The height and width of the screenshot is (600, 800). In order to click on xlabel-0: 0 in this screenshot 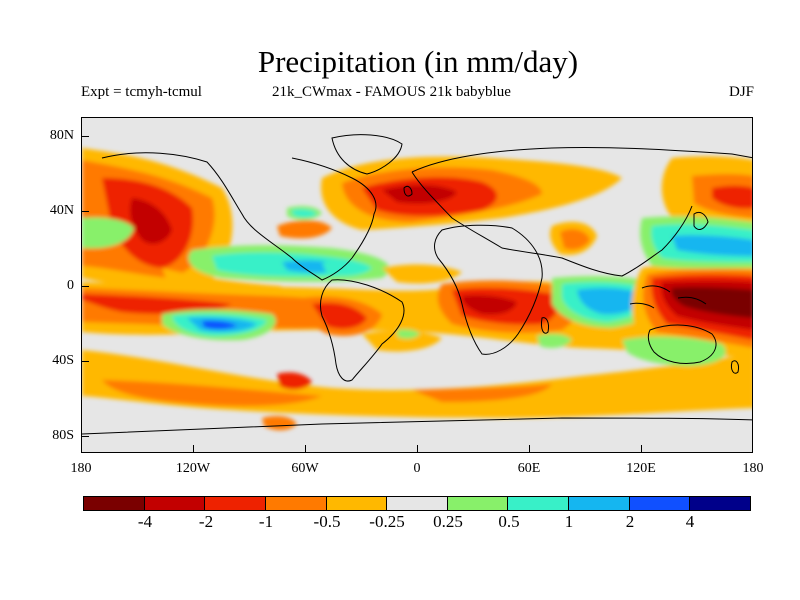, I will do `click(417, 468)`.